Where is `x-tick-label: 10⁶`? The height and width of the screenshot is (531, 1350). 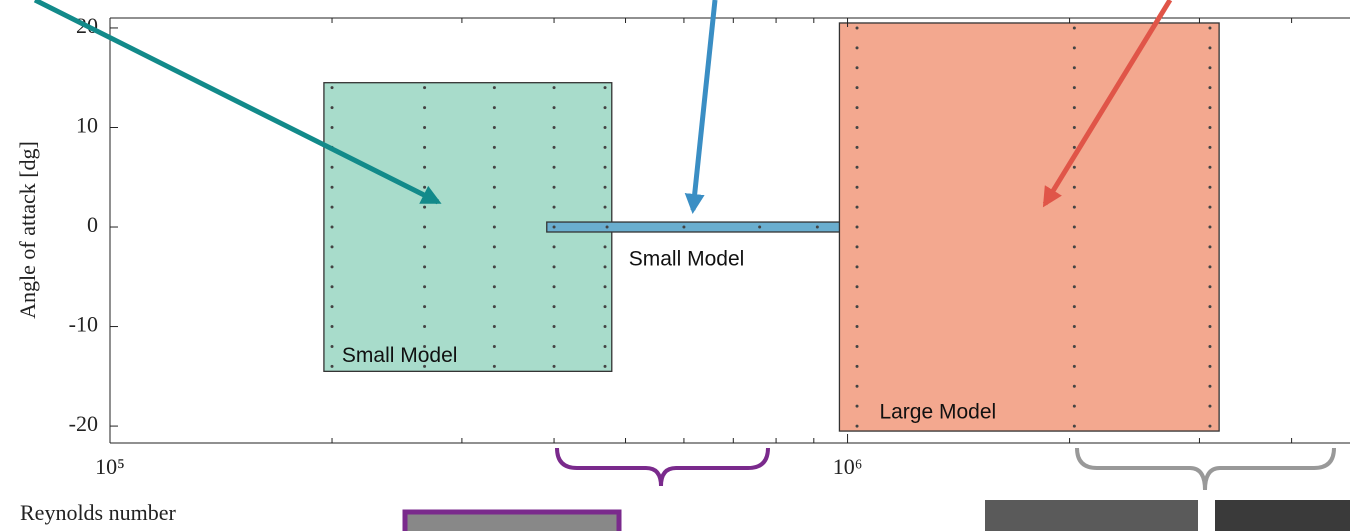
x-tick-label: 10⁶ is located at coordinates (848, 466).